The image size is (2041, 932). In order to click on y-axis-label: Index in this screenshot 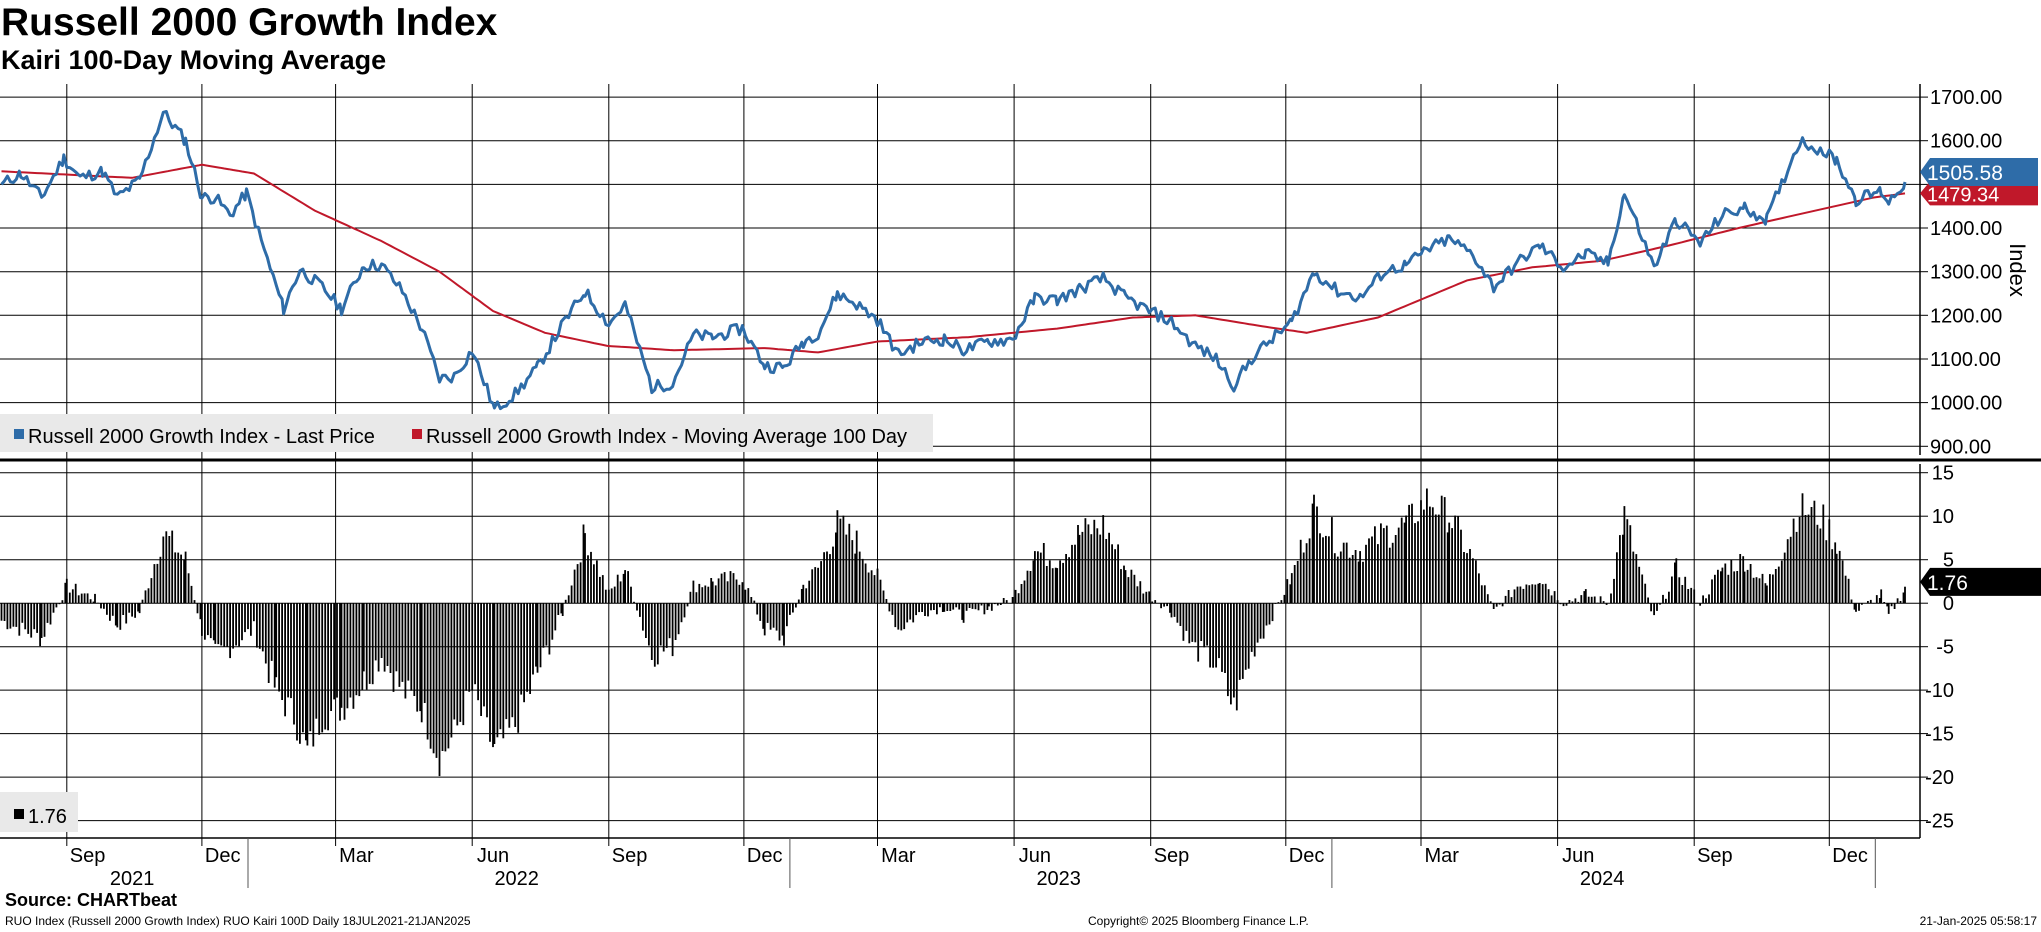, I will do `click(2017, 270)`.